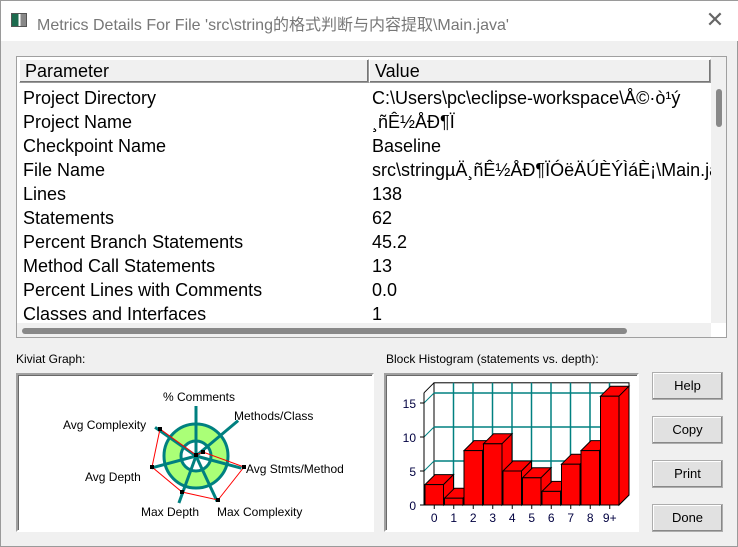 This screenshot has width=738, height=547. I want to click on x-tick-label: 9+, so click(610, 518).